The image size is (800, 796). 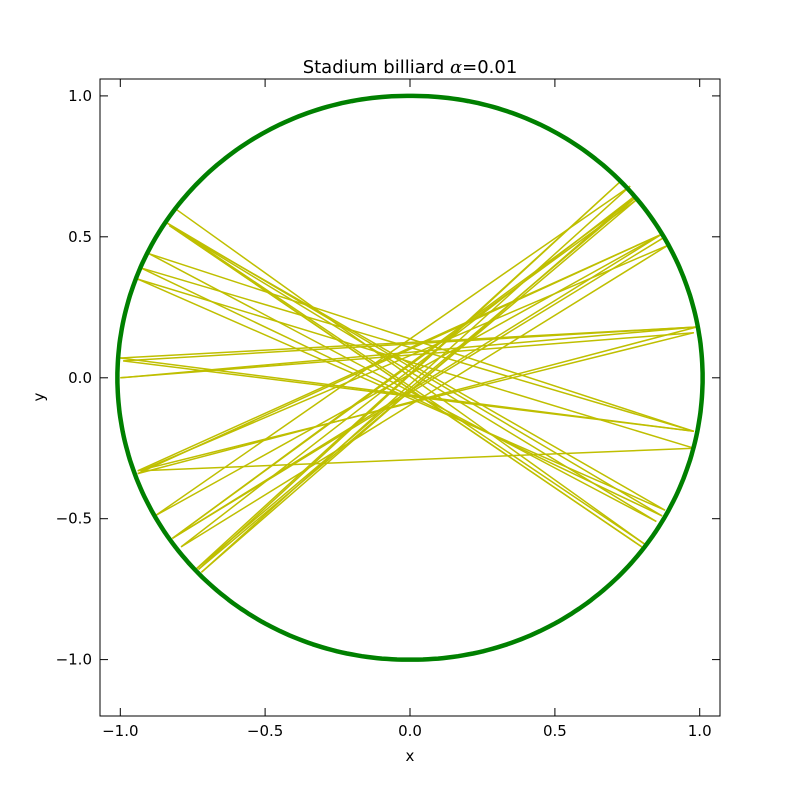 I want to click on chart-title: Stadium billiard α=0.01, so click(x=410, y=67).